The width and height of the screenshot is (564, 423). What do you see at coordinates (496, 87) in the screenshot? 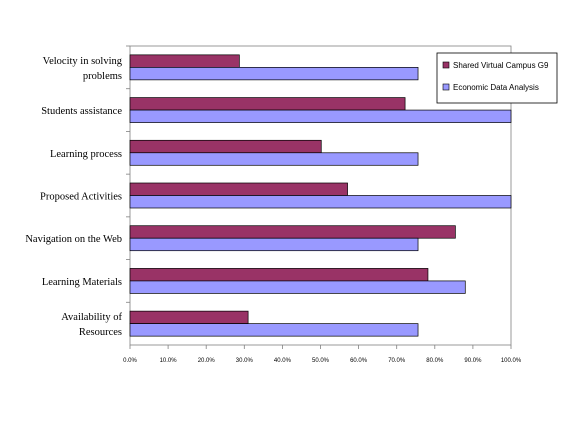
I see `legend-label: Economic Data Analysis` at bounding box center [496, 87].